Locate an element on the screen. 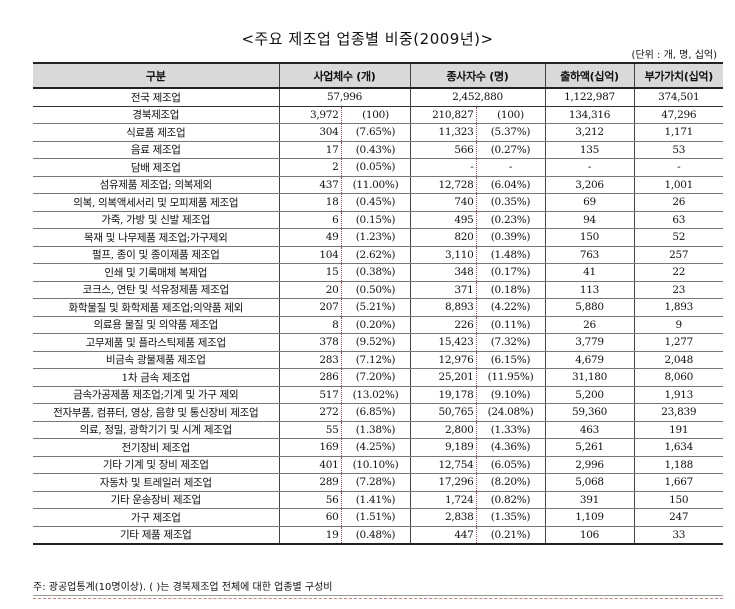 The width and height of the screenshot is (735, 609). unit-label: (단위 : 개, 명, 십억) is located at coordinates (674, 55).